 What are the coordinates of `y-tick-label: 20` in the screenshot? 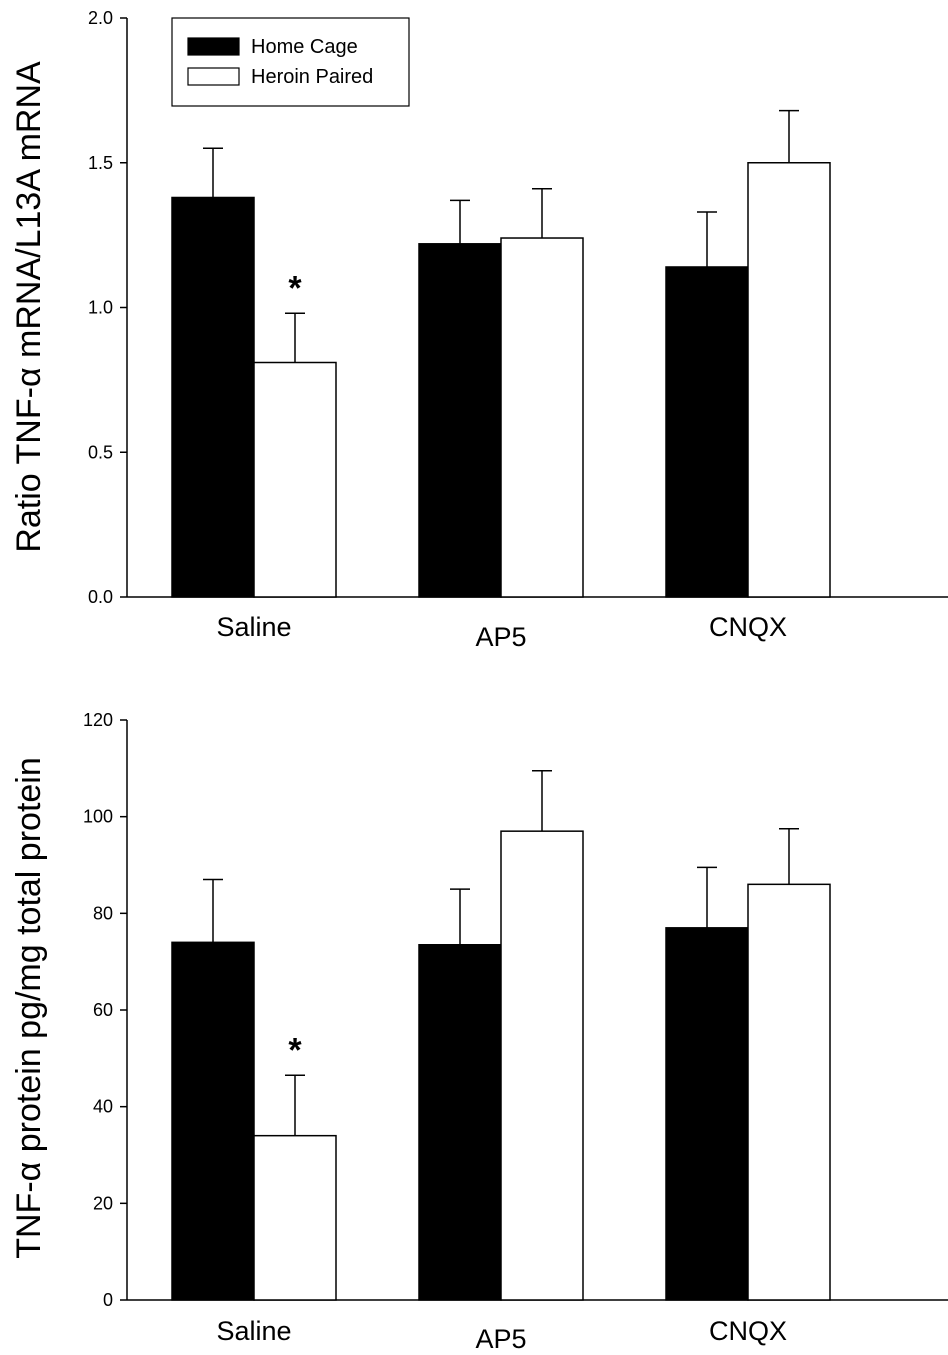 It's located at (103, 1203).